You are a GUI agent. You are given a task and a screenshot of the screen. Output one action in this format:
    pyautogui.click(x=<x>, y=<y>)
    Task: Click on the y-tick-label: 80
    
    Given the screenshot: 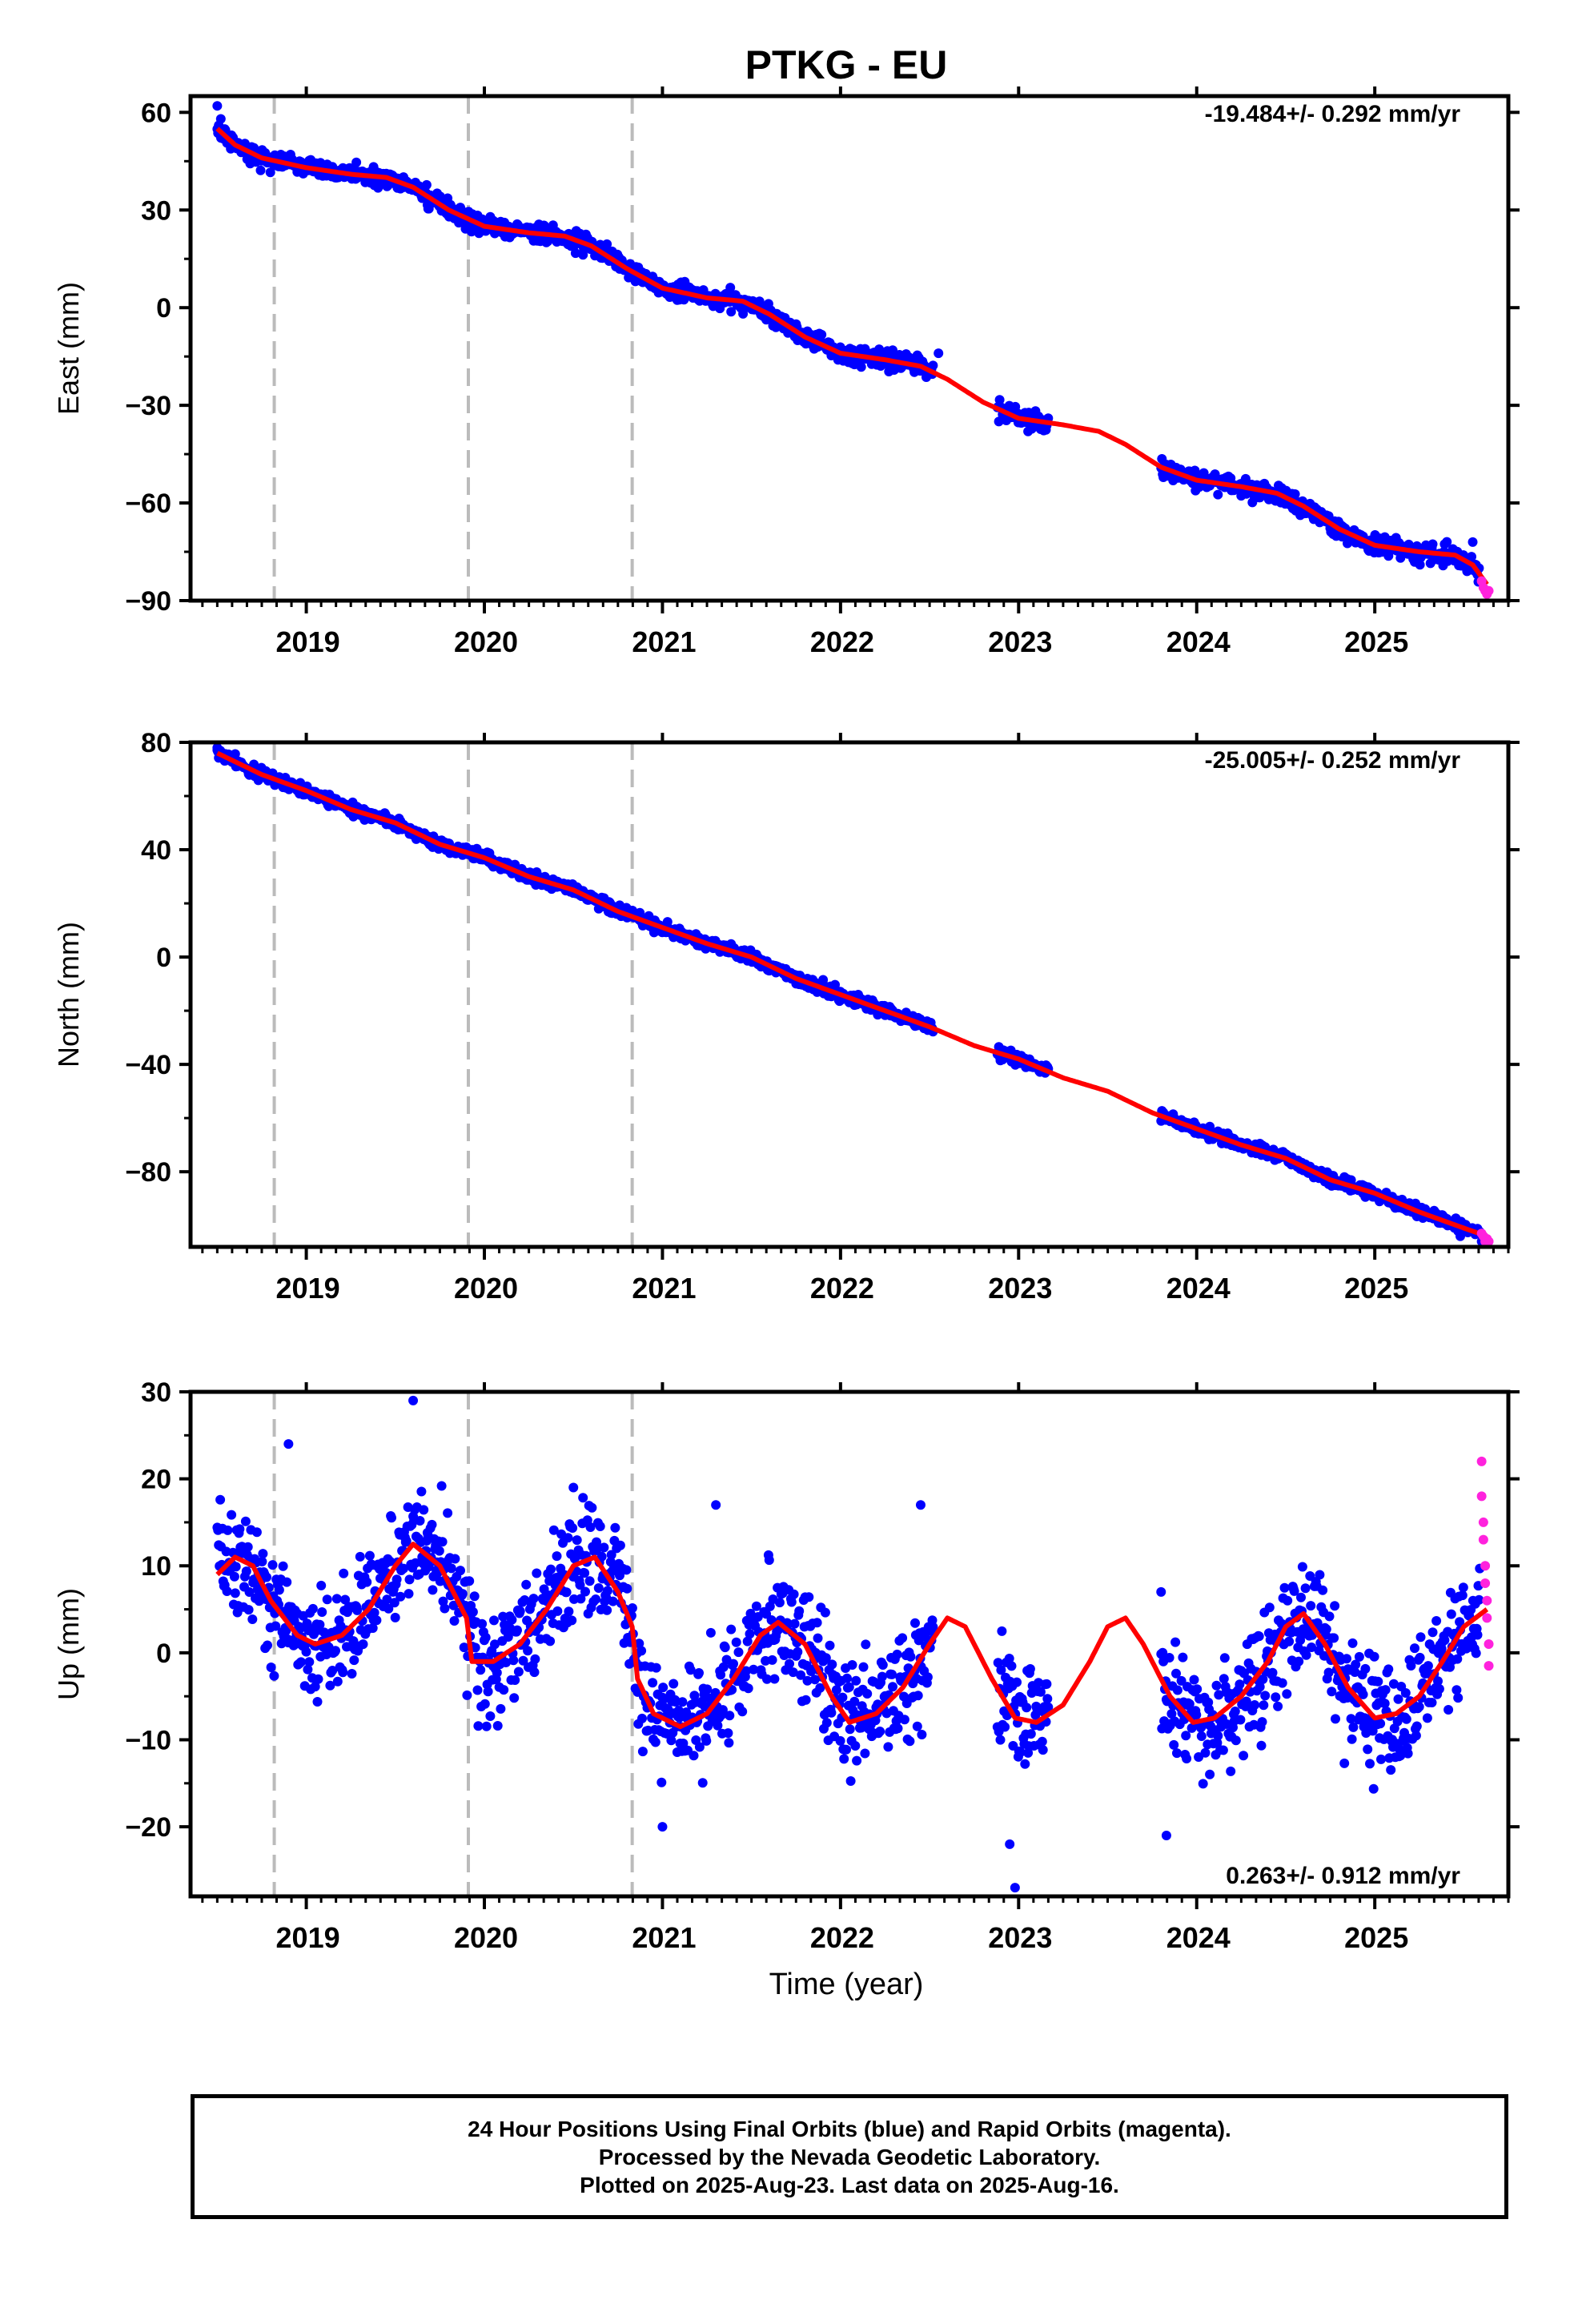 What is the action you would take?
    pyautogui.click(x=156, y=743)
    